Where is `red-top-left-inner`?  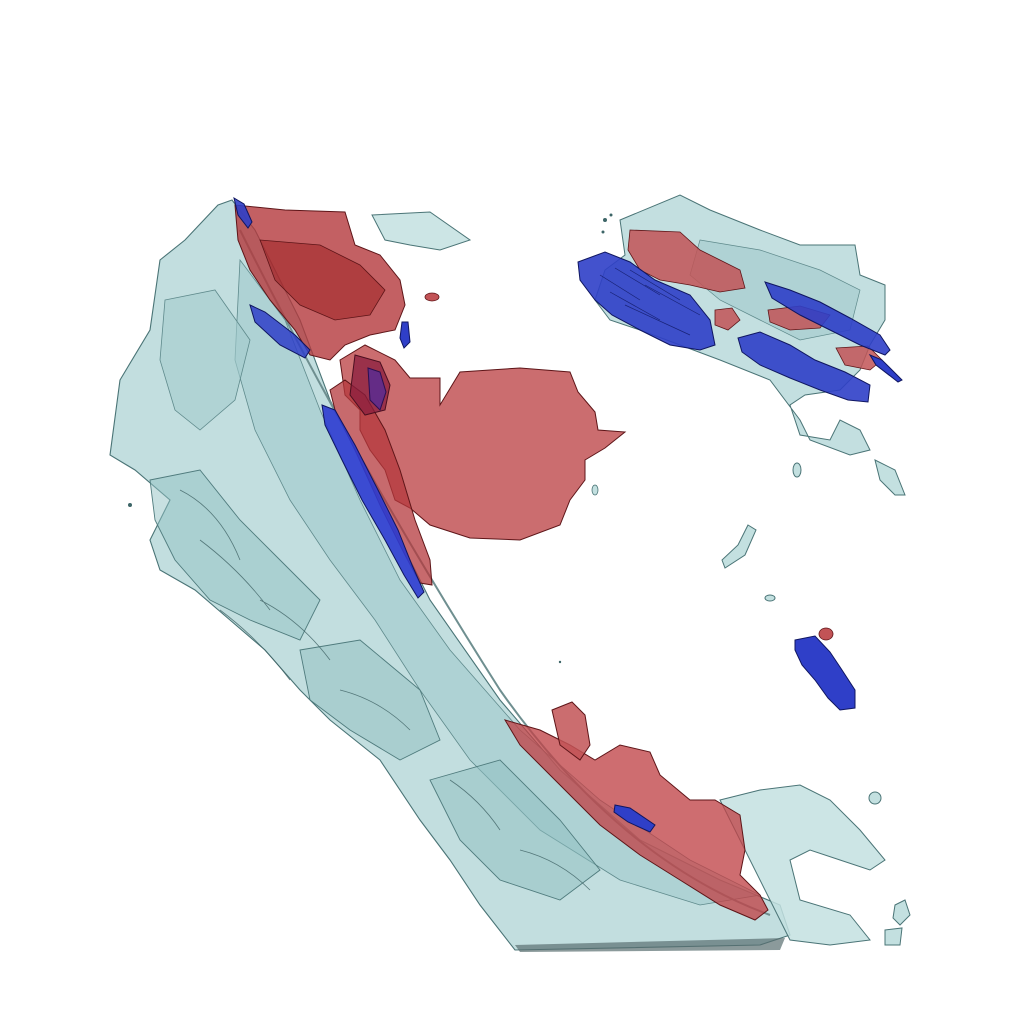
red-top-left-inner is located at coordinates (322, 280).